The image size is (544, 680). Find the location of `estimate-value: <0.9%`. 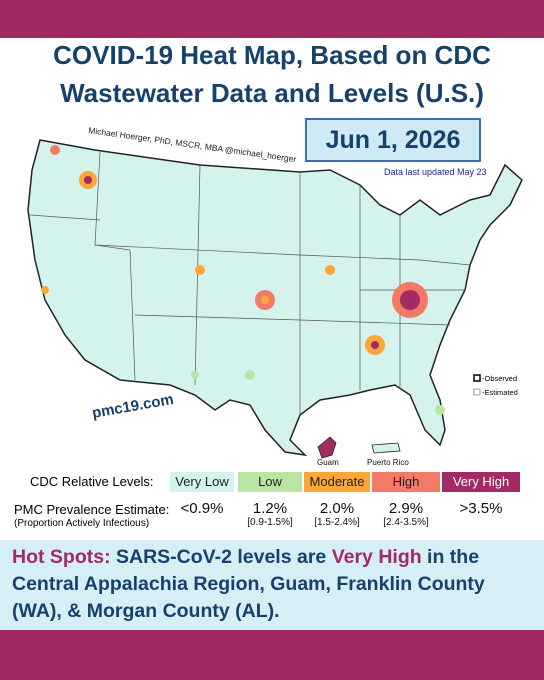

estimate-value: <0.9% is located at coordinates (202, 508).